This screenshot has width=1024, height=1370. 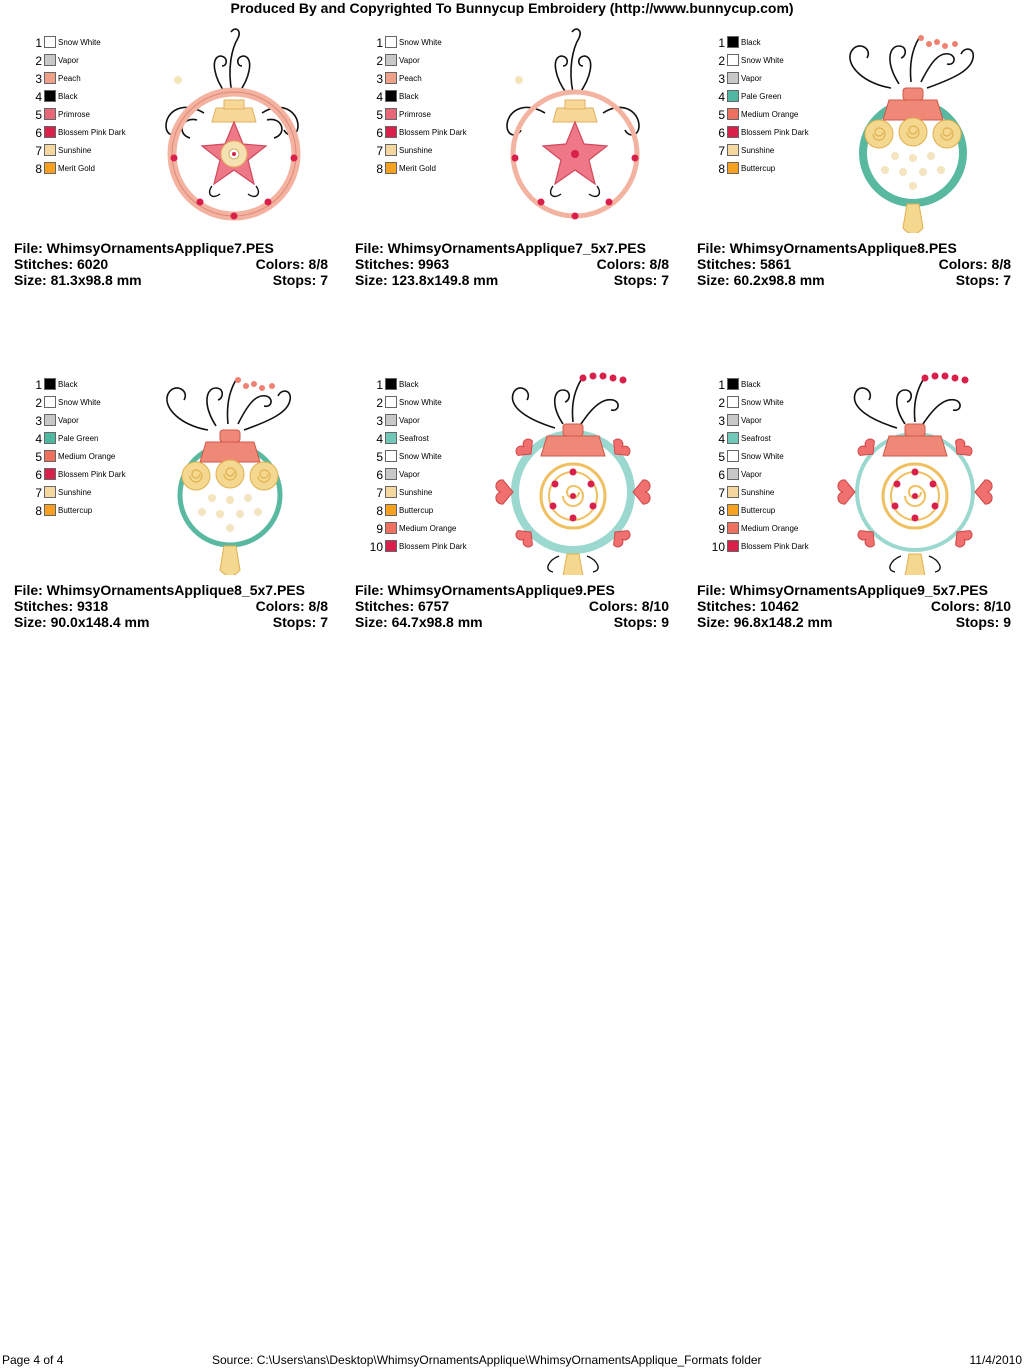 What do you see at coordinates (427, 280) in the screenshot?
I see `design-size: Size: 123.8x149.8 mm` at bounding box center [427, 280].